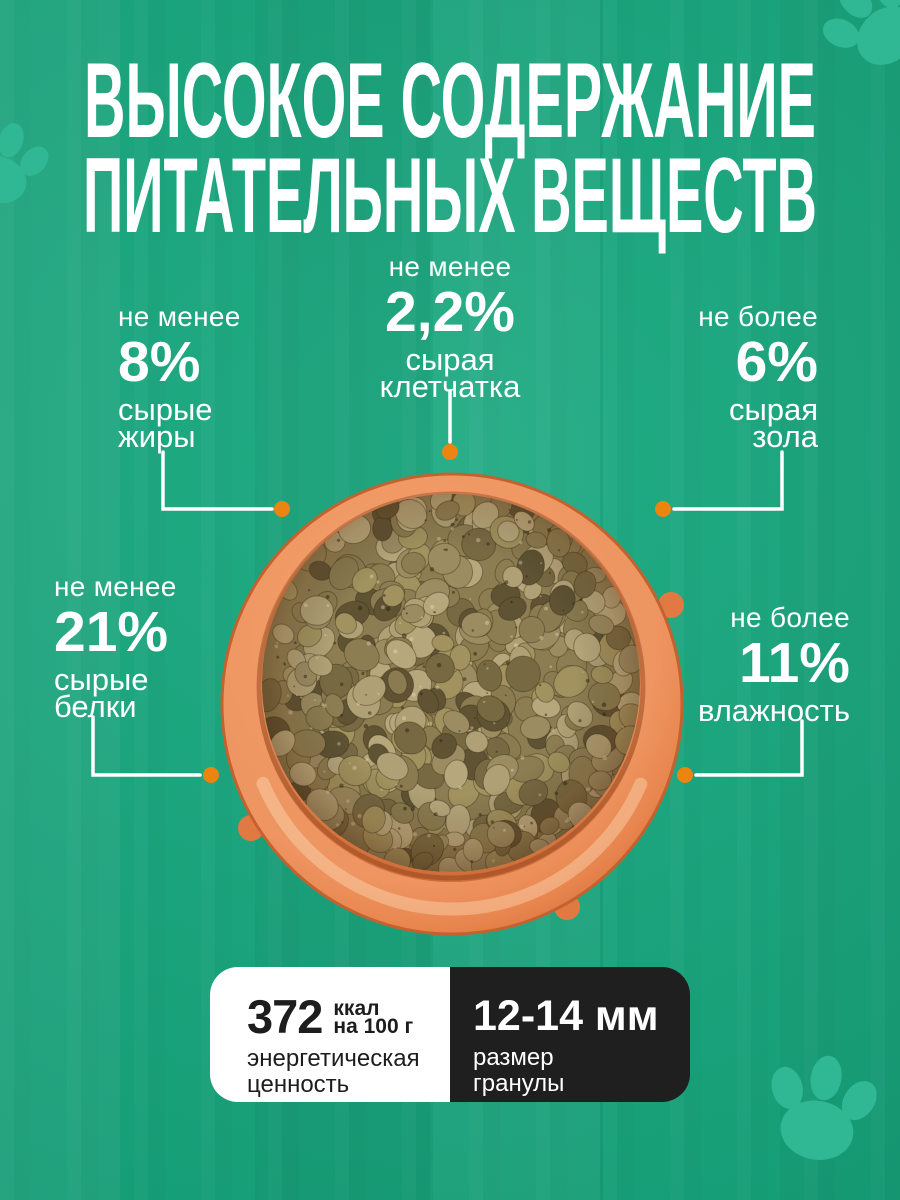 This screenshot has width=900, height=1200. Describe the element at coordinates (101, 693) in the screenshot. I see `callout-label: сырые белки` at that location.